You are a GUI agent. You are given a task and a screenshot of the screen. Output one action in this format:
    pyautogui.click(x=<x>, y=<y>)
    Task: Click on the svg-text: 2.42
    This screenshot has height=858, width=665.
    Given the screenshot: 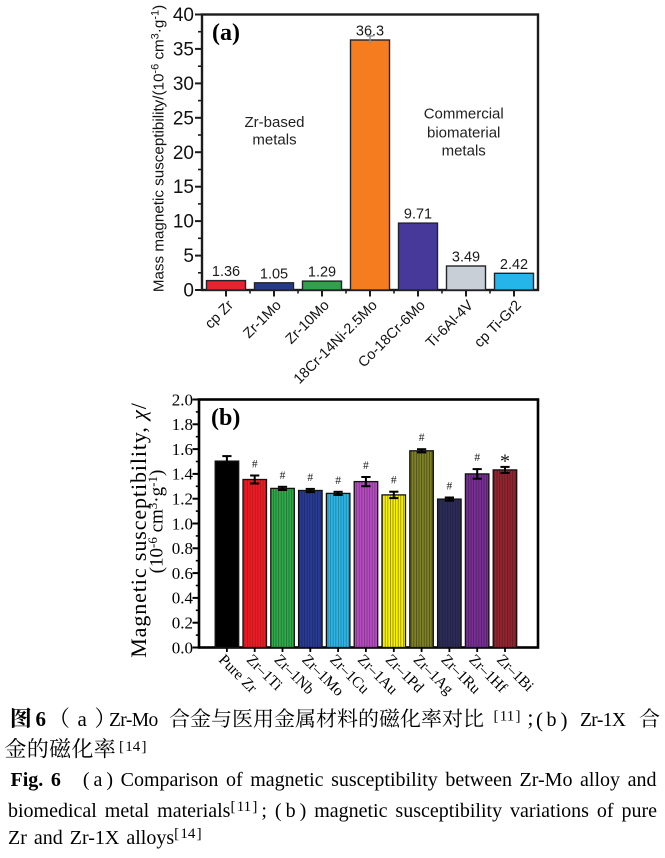 What is the action you would take?
    pyautogui.click(x=514, y=265)
    